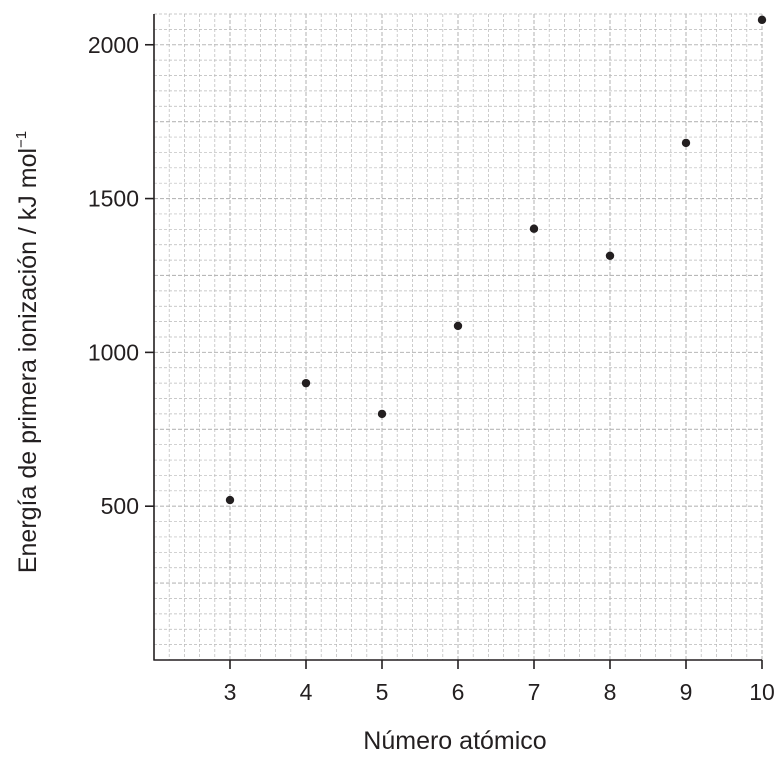 This screenshot has width=777, height=769. Describe the element at coordinates (120, 506) in the screenshot. I see `y-tick-label: 500` at that location.